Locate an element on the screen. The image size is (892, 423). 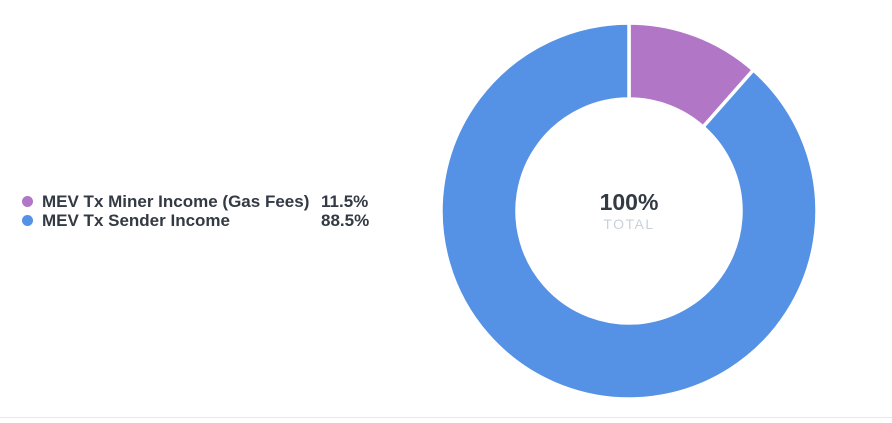
legend-label: MEV Tx Sender Income is located at coordinates (136, 220).